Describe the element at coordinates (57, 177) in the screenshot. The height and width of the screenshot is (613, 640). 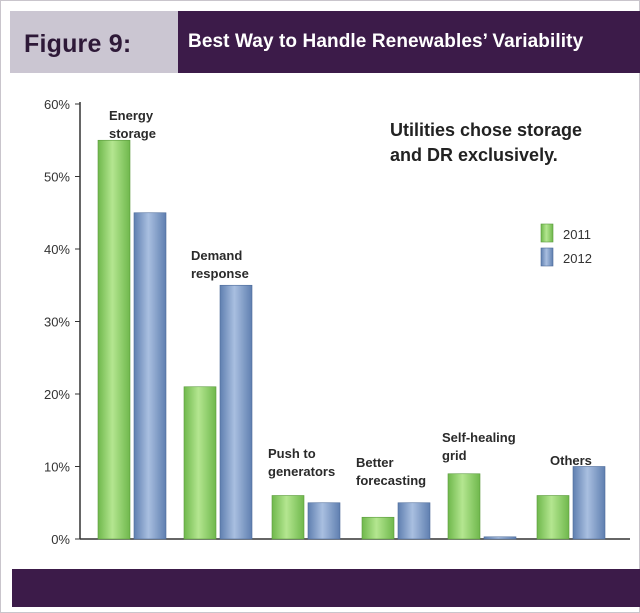
I see `y-tick-label: 50%` at that location.